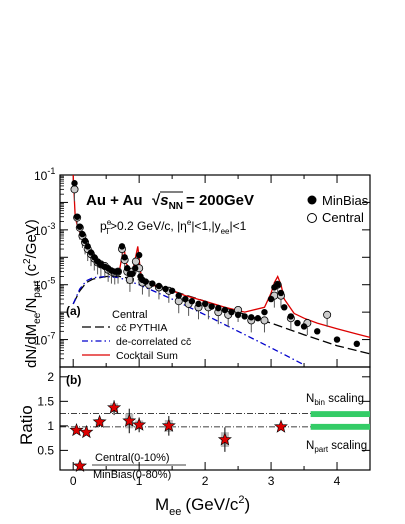 The image size is (405, 524). Describe the element at coordinates (336, 447) in the screenshot. I see `npart-scaling-label: Npart scaling` at that location.